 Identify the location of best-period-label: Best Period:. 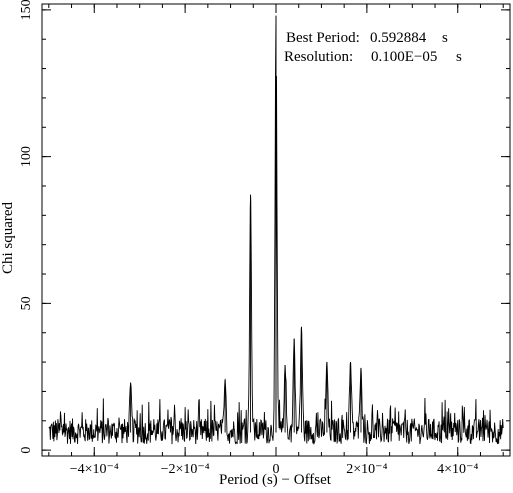
(323, 38).